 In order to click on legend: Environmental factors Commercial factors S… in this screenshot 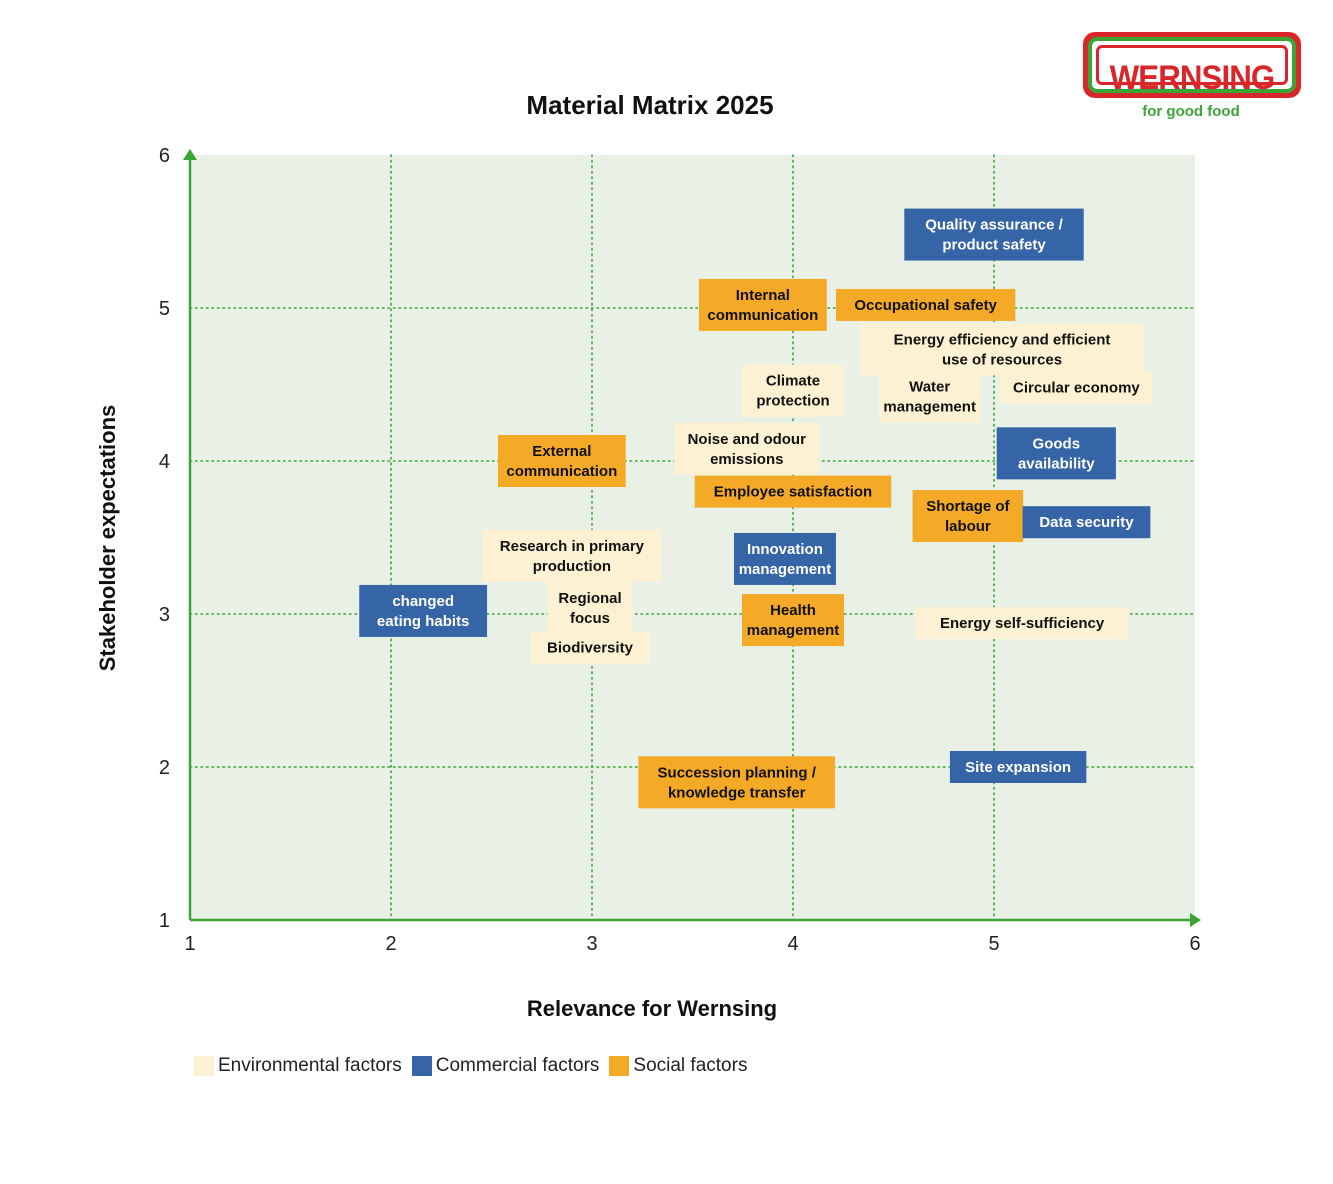, I will do `click(475, 1066)`.